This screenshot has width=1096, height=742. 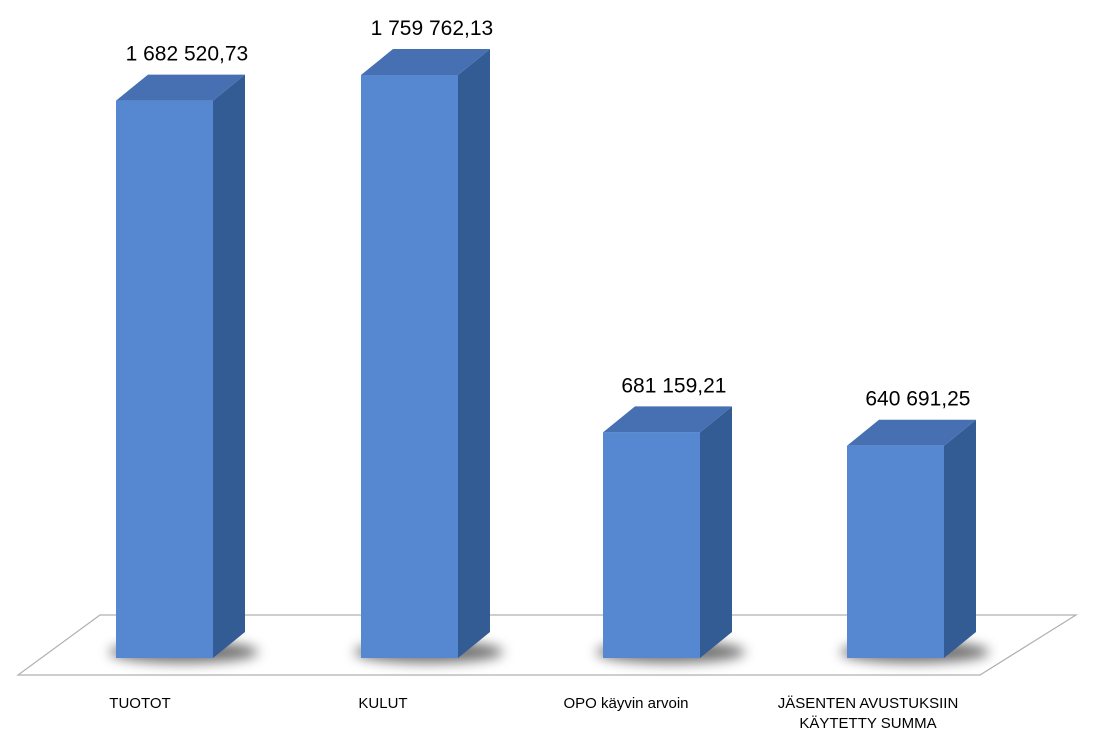 I want to click on bar-value-label: 1 759 762,13, so click(x=432, y=28).